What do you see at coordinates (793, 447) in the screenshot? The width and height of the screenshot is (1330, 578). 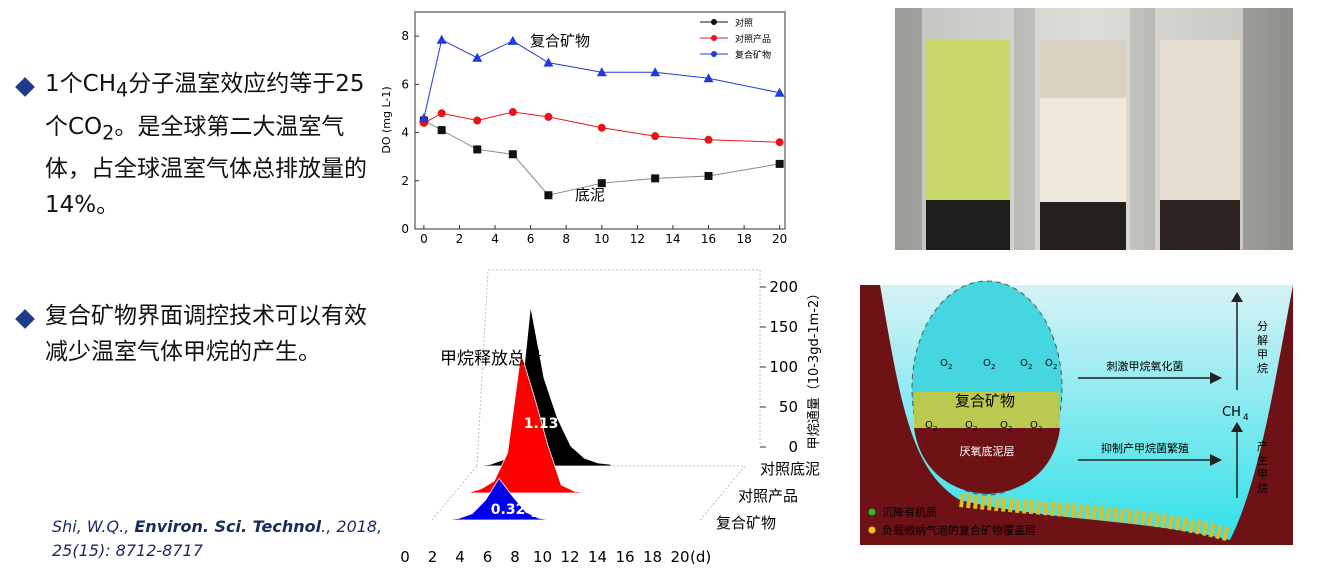 I see `z-tick-label: 0` at bounding box center [793, 447].